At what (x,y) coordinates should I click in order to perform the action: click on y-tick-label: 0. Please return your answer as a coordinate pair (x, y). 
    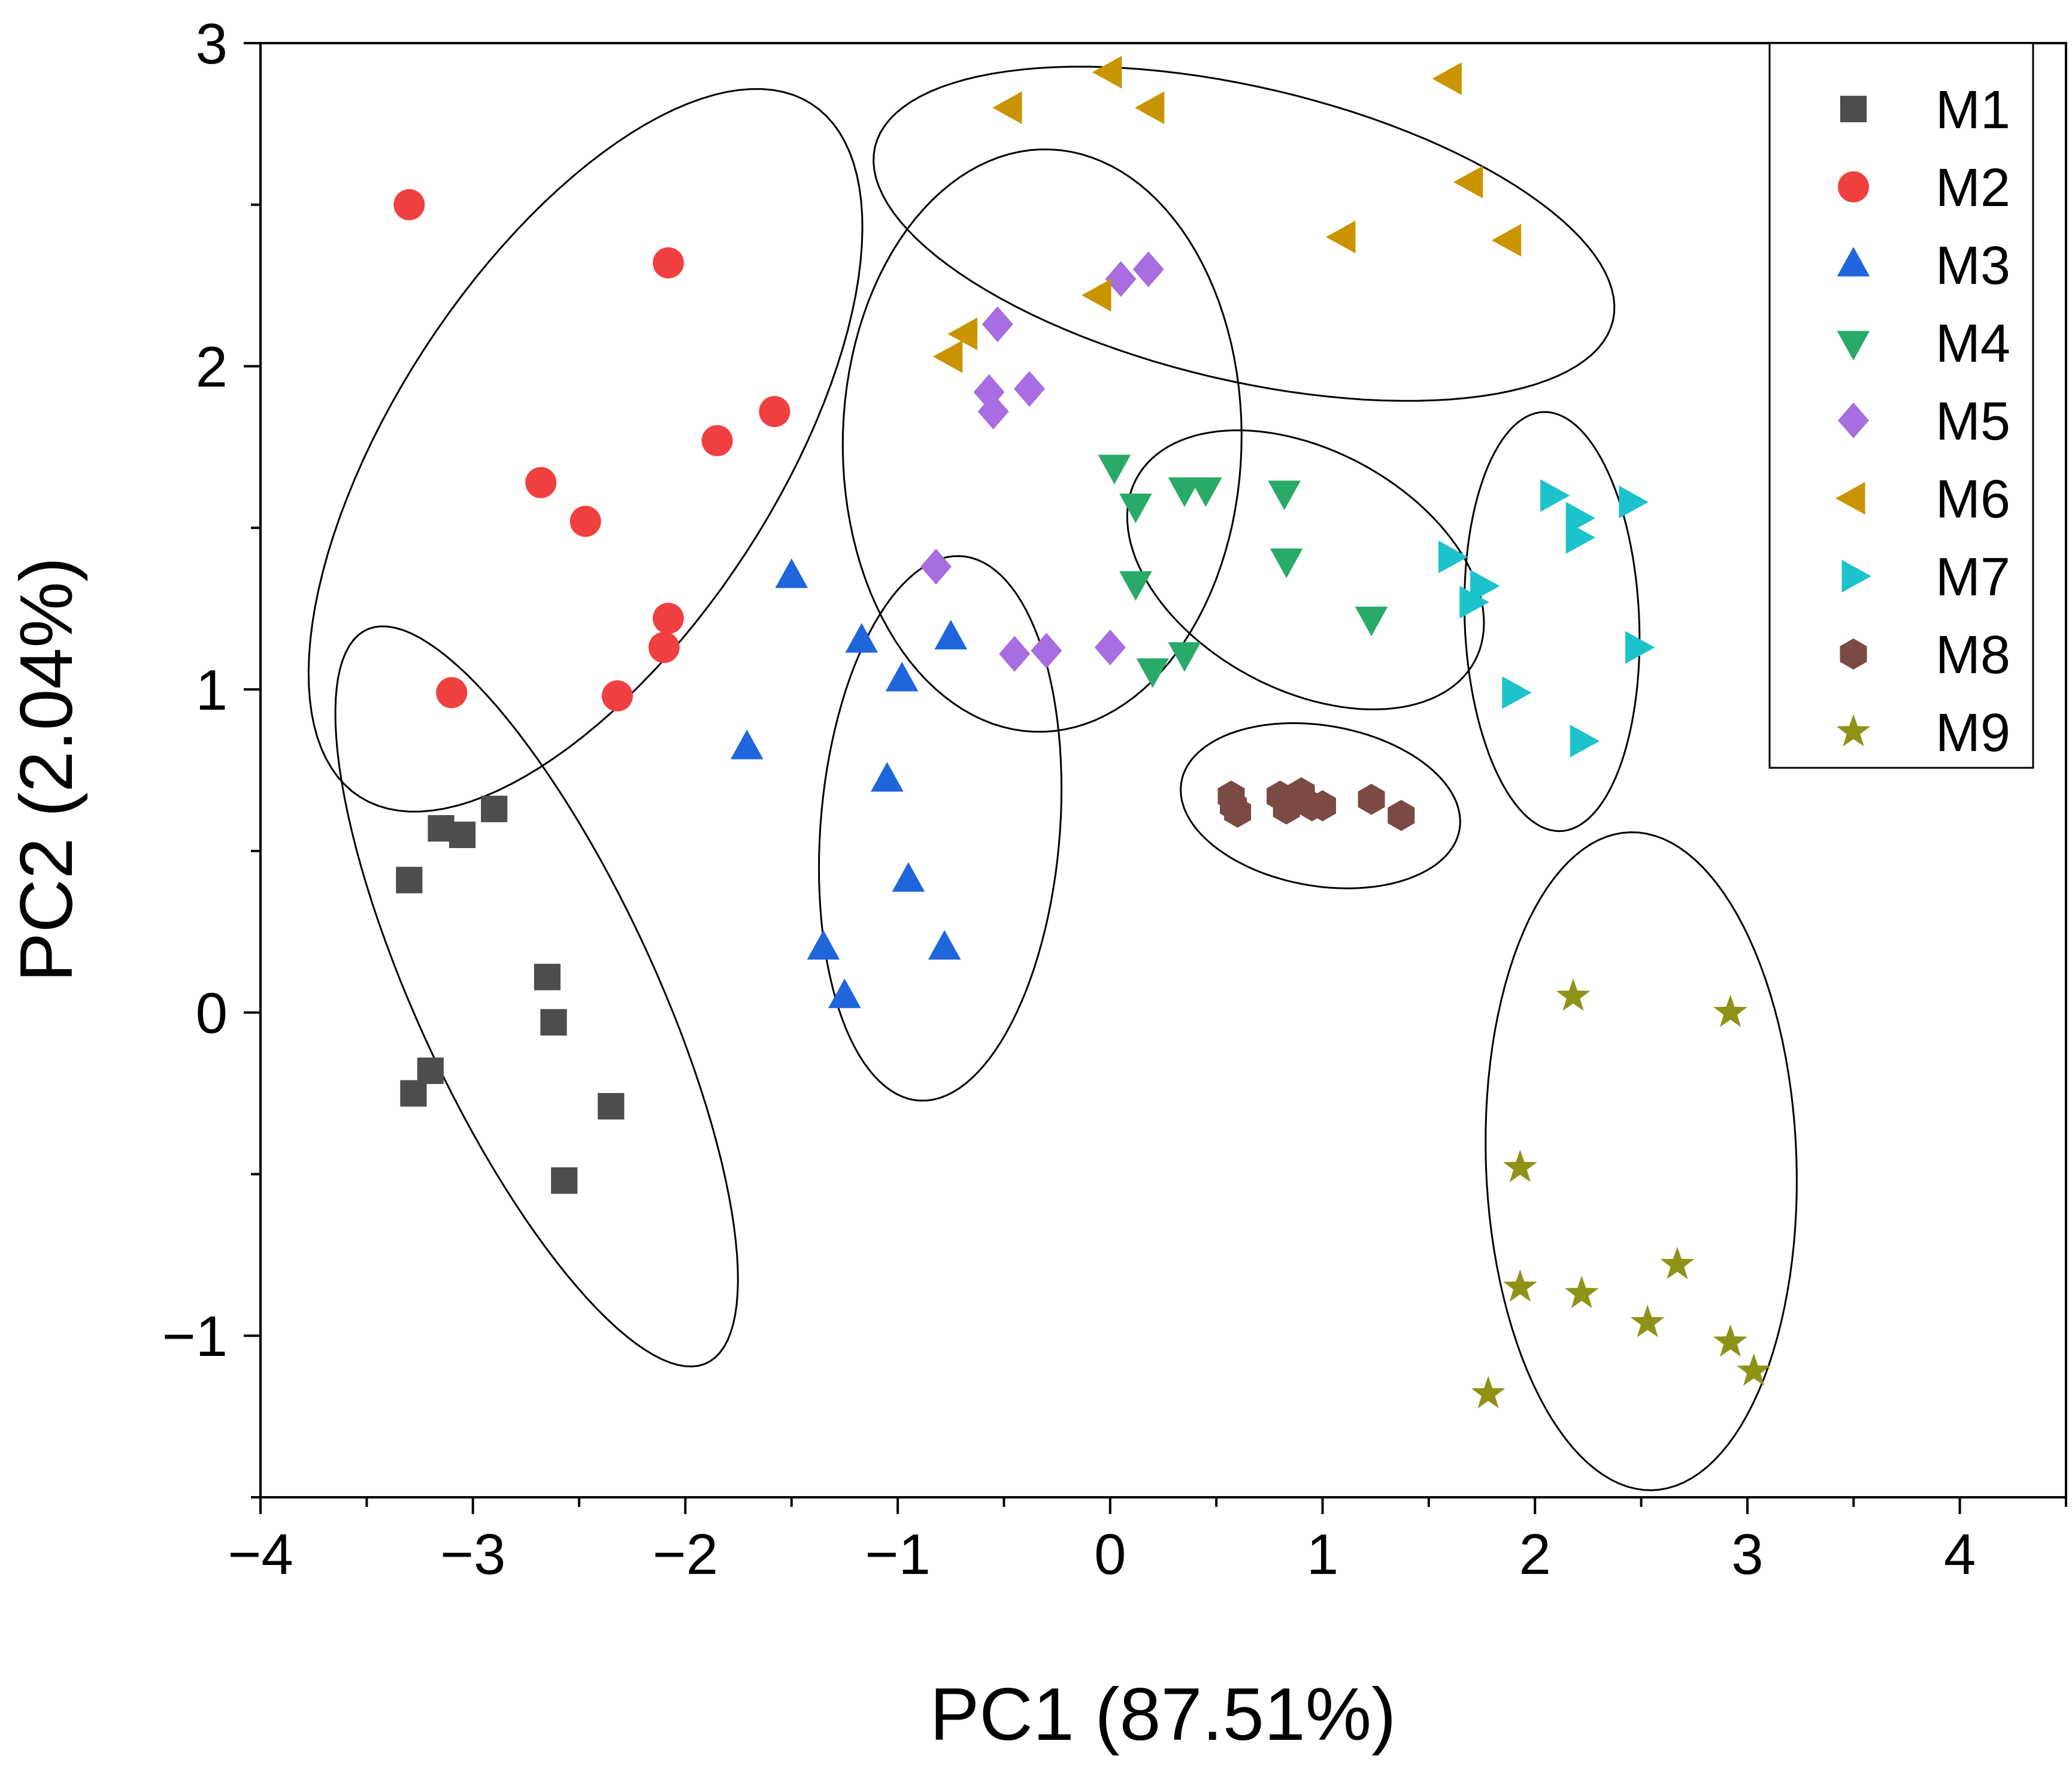
    Looking at the image, I should click on (212, 1014).